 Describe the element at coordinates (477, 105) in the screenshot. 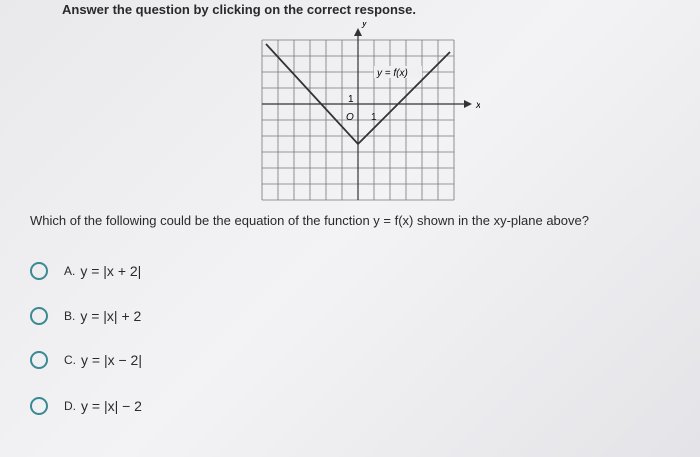

I see `x-axis-label: x` at that location.